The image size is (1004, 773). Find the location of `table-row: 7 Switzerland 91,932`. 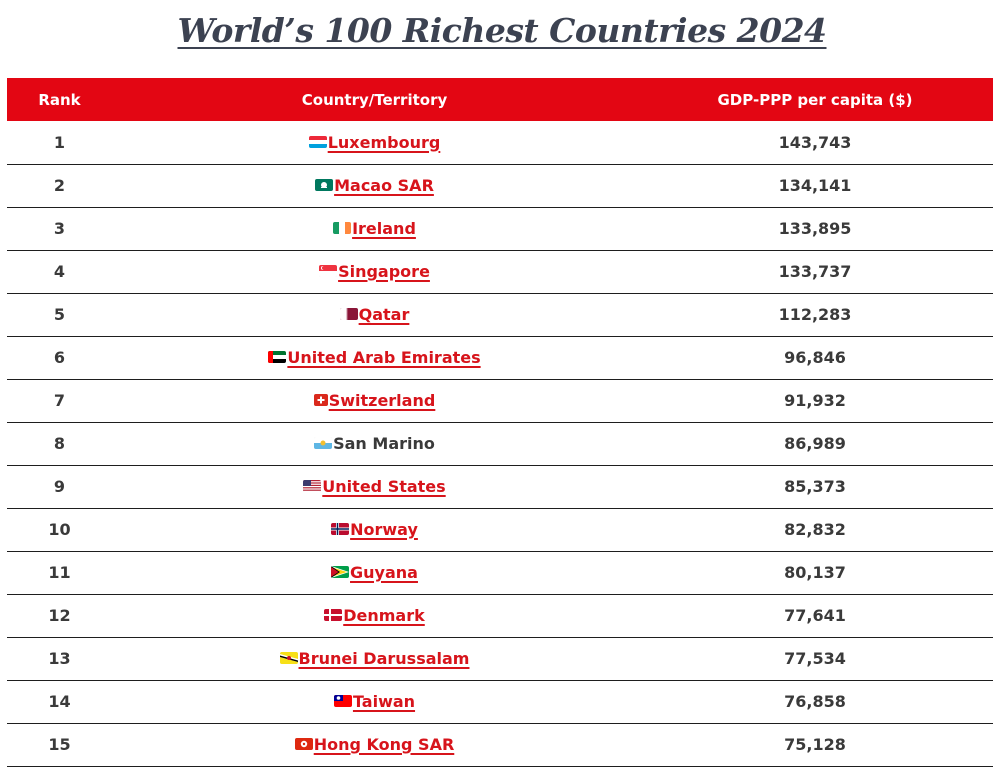

table-row: 7 Switzerland 91,932 is located at coordinates (500, 400).